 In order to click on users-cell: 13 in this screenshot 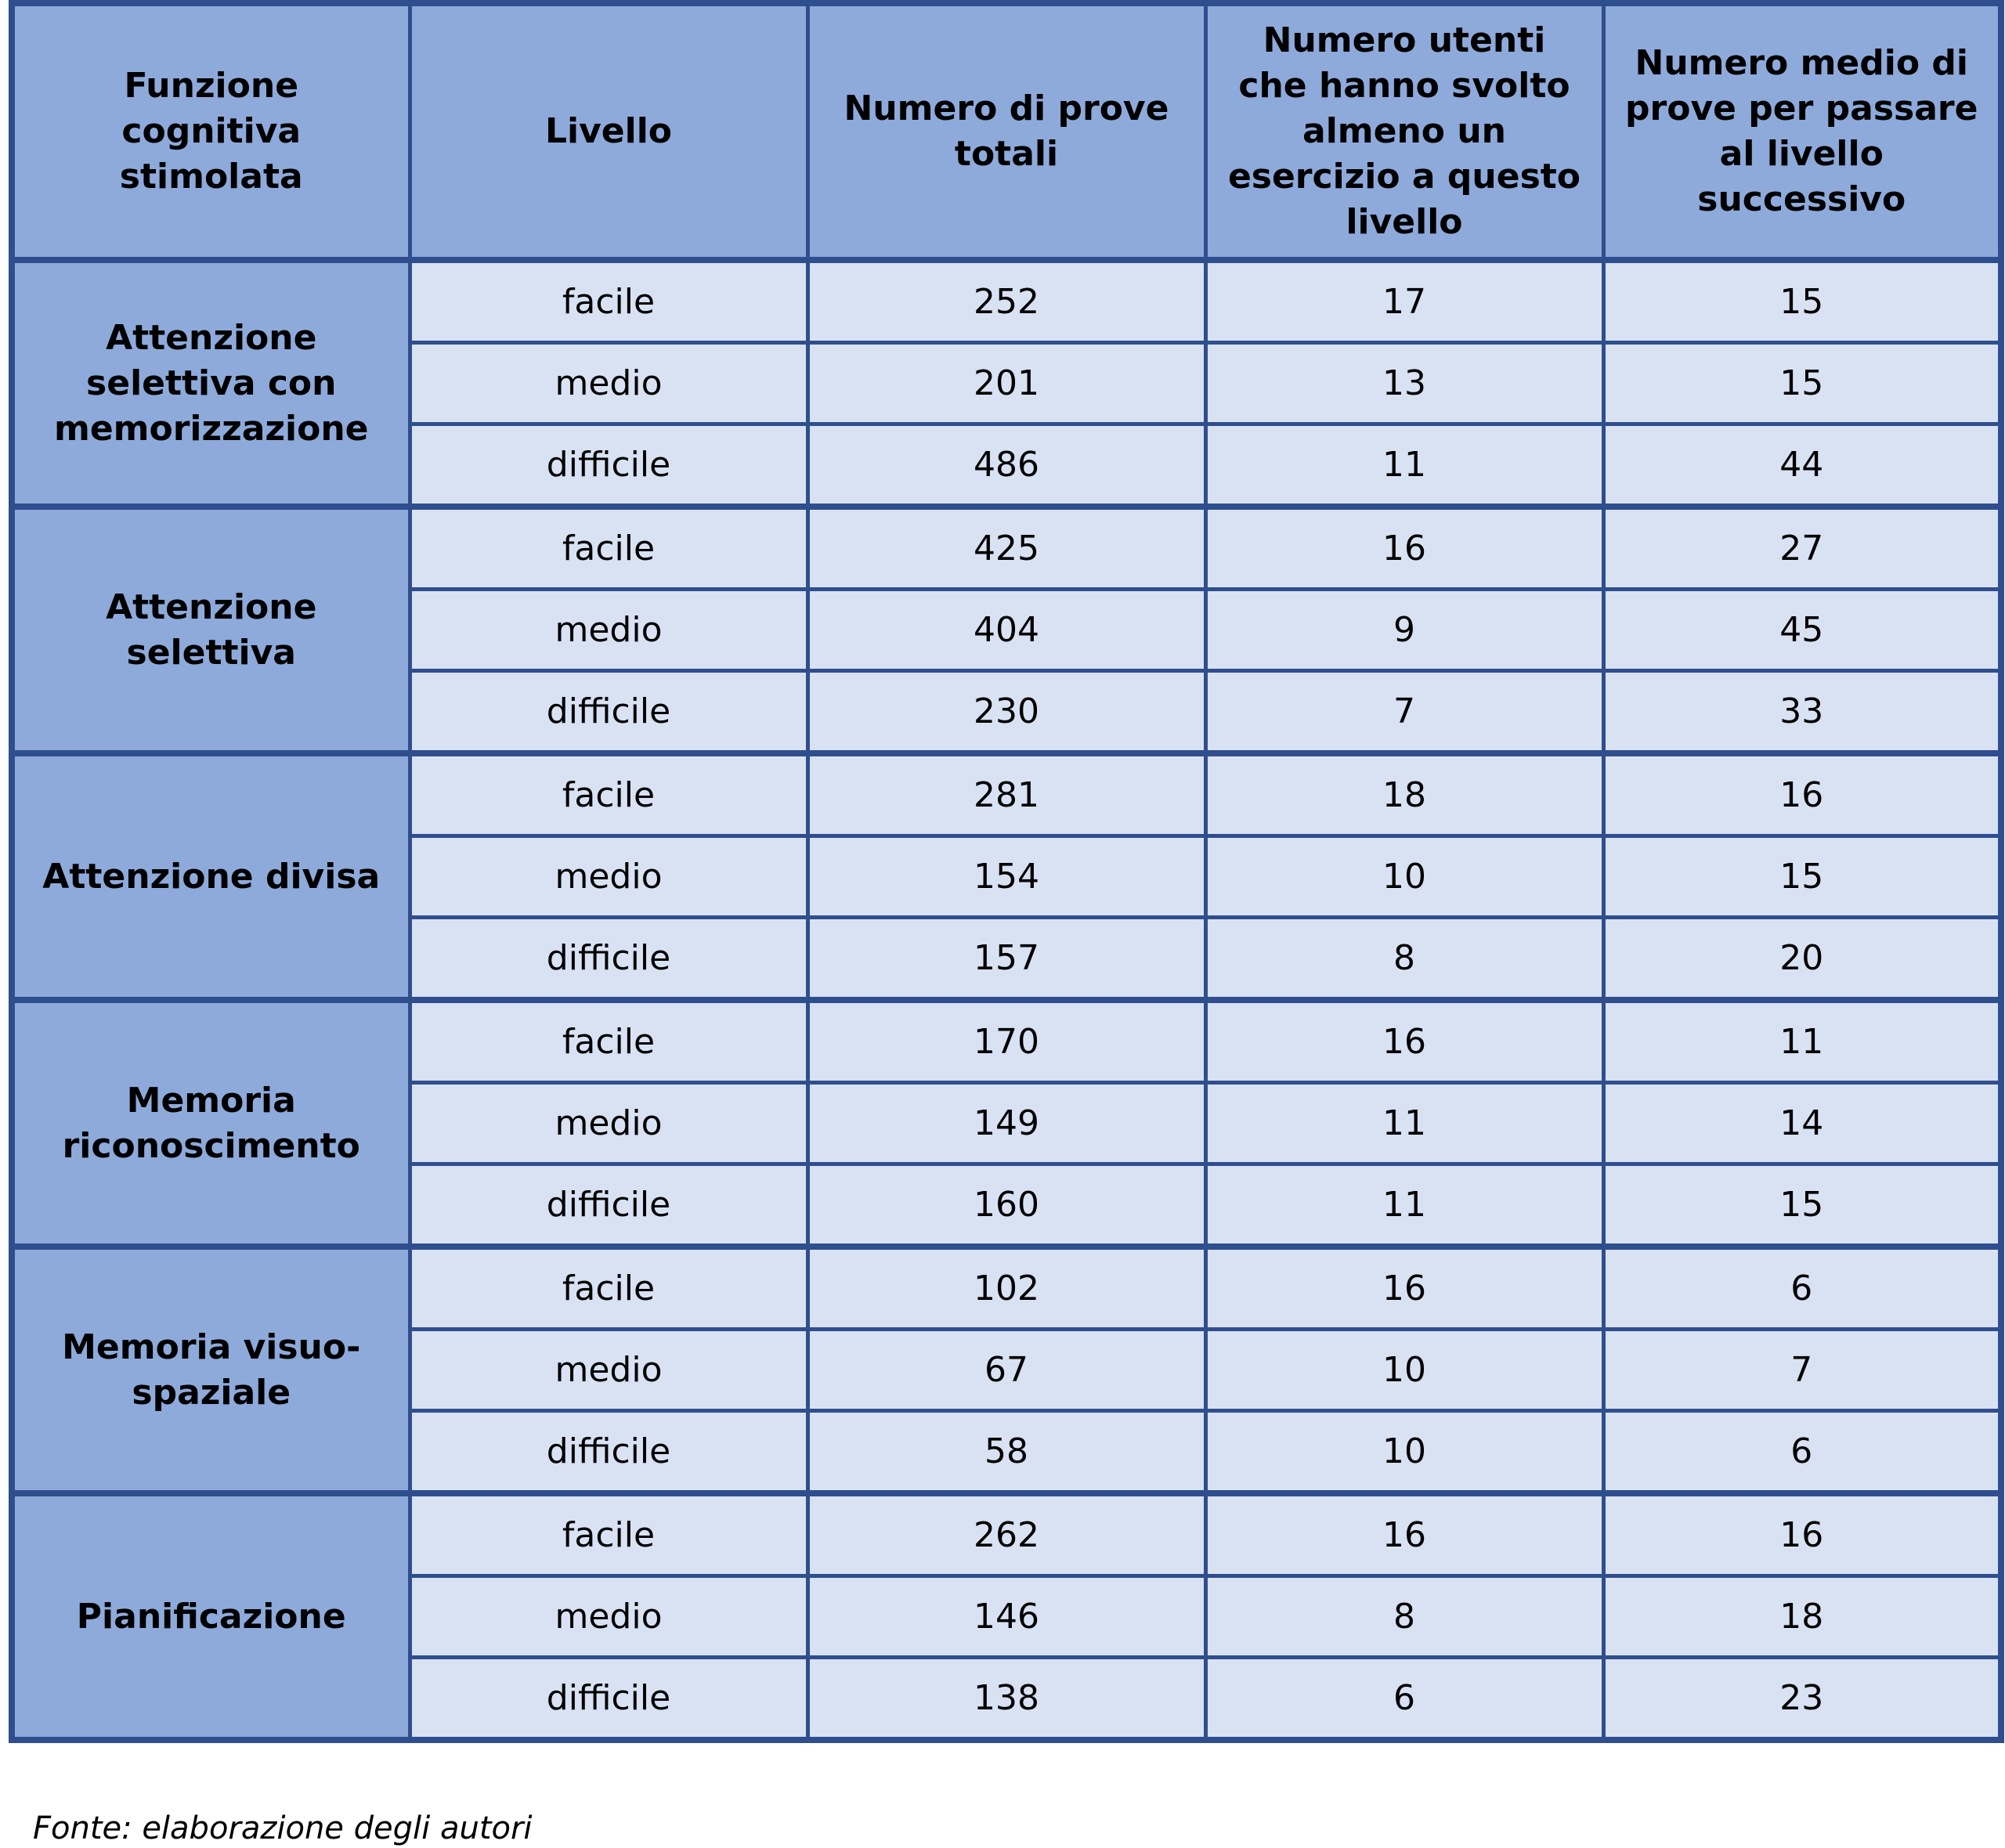, I will do `click(1404, 383)`.